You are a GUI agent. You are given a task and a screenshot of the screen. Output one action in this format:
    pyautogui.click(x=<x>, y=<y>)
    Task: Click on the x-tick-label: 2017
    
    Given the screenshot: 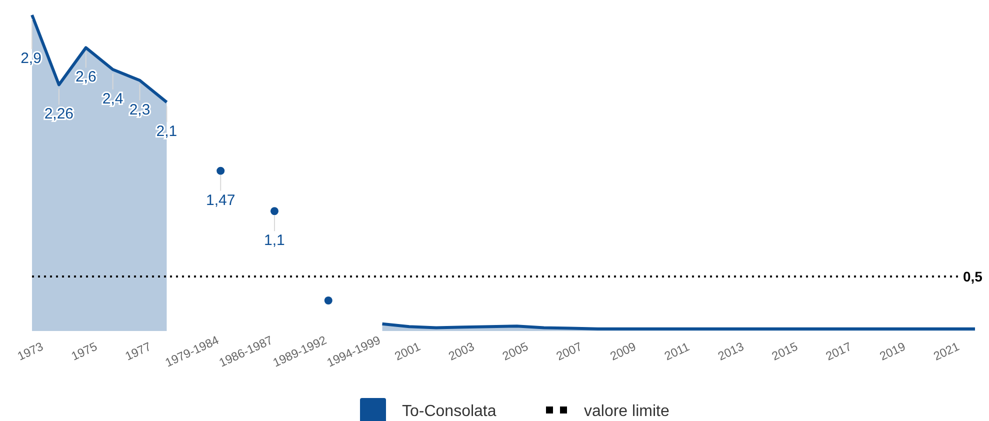 What is the action you would take?
    pyautogui.click(x=839, y=351)
    